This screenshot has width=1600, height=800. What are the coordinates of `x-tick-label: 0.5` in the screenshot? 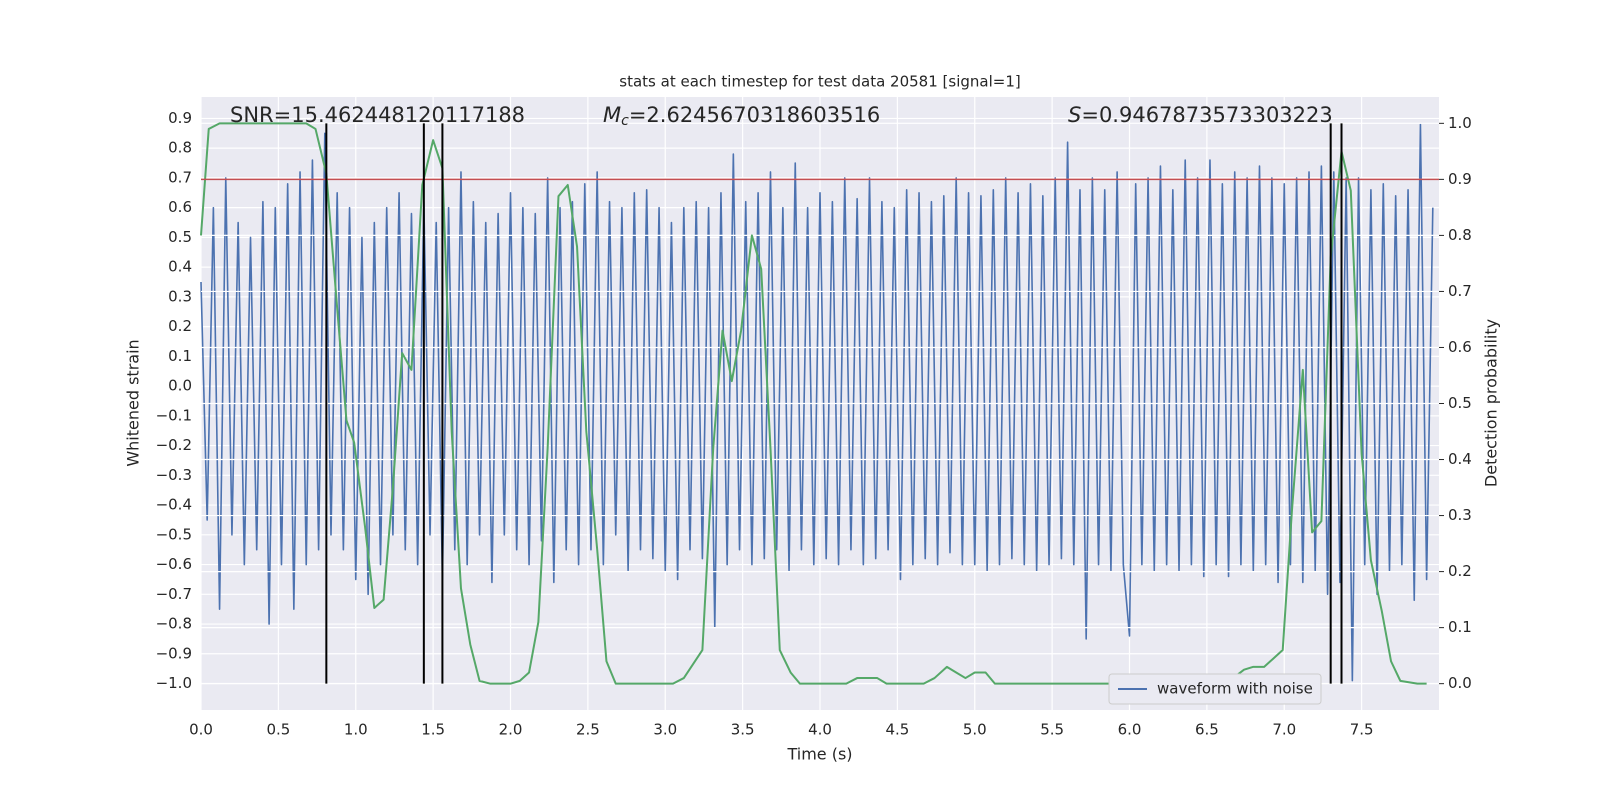 It's located at (278, 730).